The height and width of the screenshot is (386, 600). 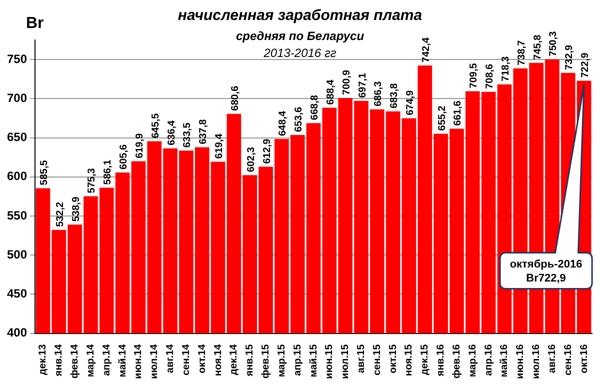 I want to click on x-tick-label: дек.14, so click(x=234, y=360).